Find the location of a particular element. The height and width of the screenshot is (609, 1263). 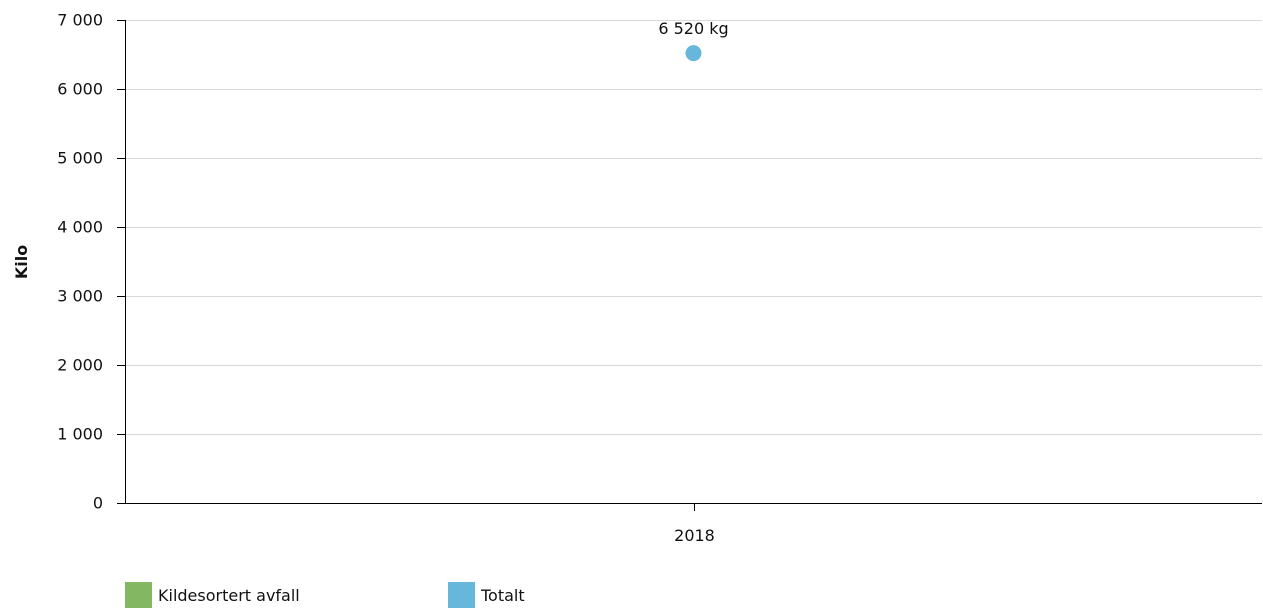

y-tick-label: 6 000 is located at coordinates (80, 89).